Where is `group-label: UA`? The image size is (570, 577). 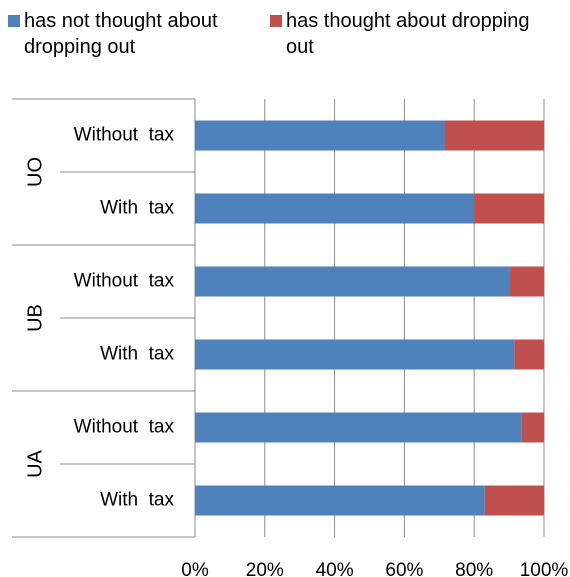
group-label: UA is located at coordinates (35, 463).